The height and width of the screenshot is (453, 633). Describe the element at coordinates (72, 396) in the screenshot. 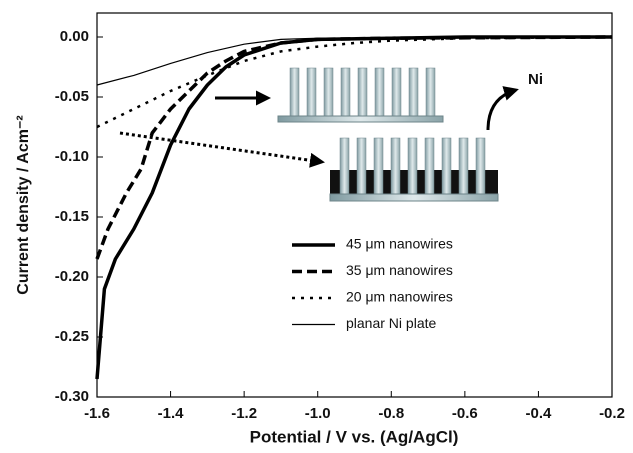

I see `y-tick-label: -0.30` at that location.